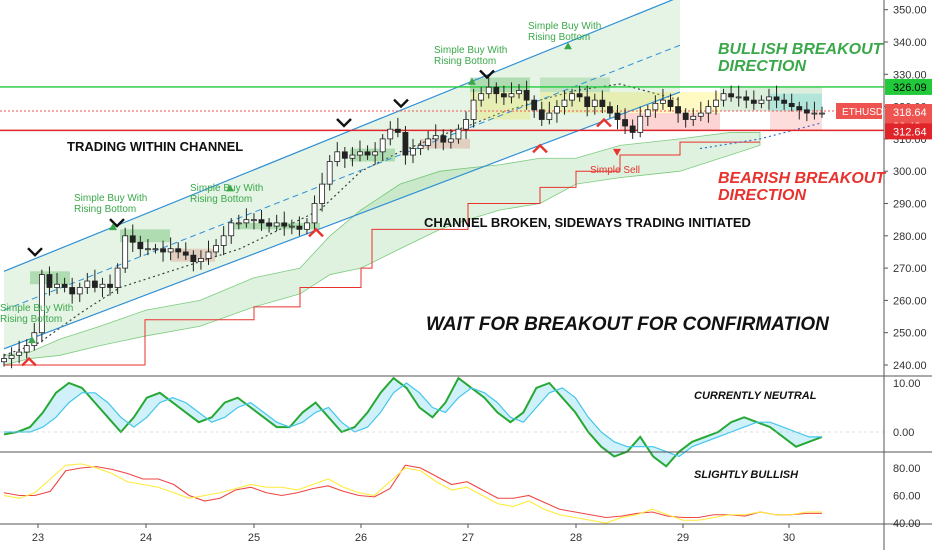  Describe the element at coordinates (910, 172) in the screenshot. I see `y-tick-label: 300.00` at that location.